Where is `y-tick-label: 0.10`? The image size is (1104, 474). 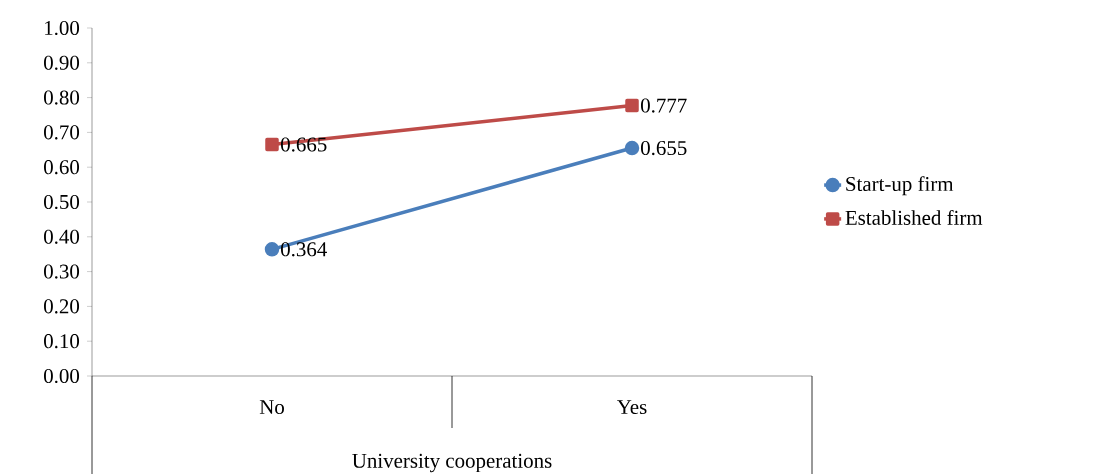
y-tick-label: 0.10 is located at coordinates (62, 341).